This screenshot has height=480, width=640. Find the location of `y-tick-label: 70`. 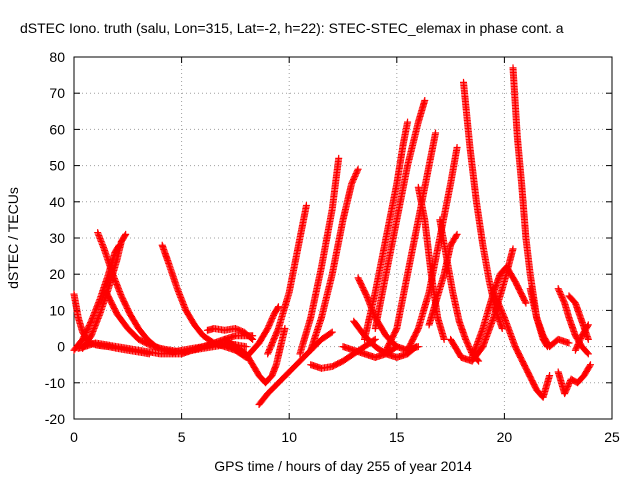

y-tick-label: 70 is located at coordinates (57, 93).